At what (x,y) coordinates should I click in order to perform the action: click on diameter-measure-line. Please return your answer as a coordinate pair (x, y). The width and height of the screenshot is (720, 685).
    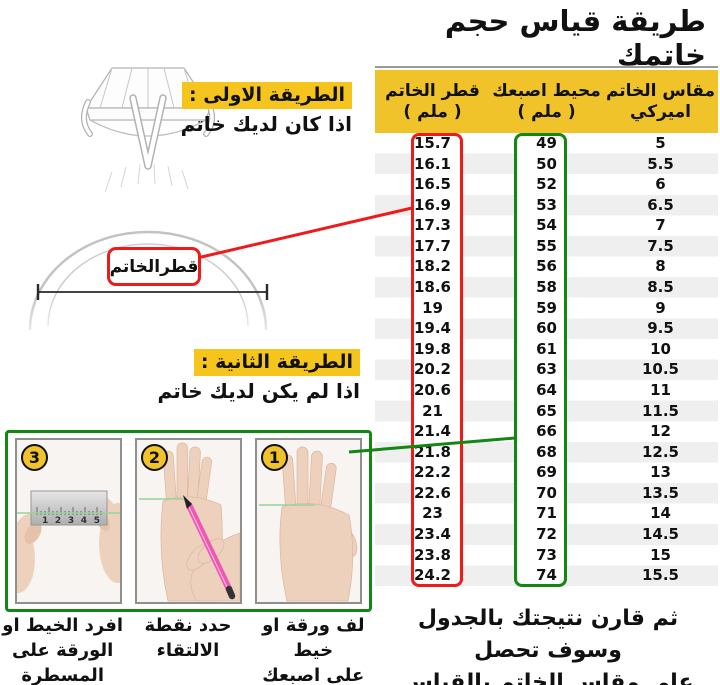
    Looking at the image, I should click on (152, 292).